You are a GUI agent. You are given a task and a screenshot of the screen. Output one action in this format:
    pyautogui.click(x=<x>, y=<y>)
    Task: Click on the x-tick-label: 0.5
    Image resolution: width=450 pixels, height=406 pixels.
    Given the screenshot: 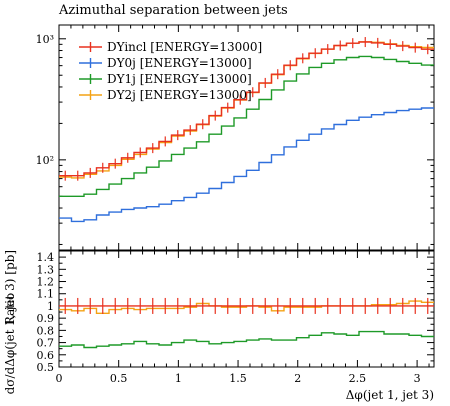 What is the action you would take?
    pyautogui.click(x=119, y=378)
    